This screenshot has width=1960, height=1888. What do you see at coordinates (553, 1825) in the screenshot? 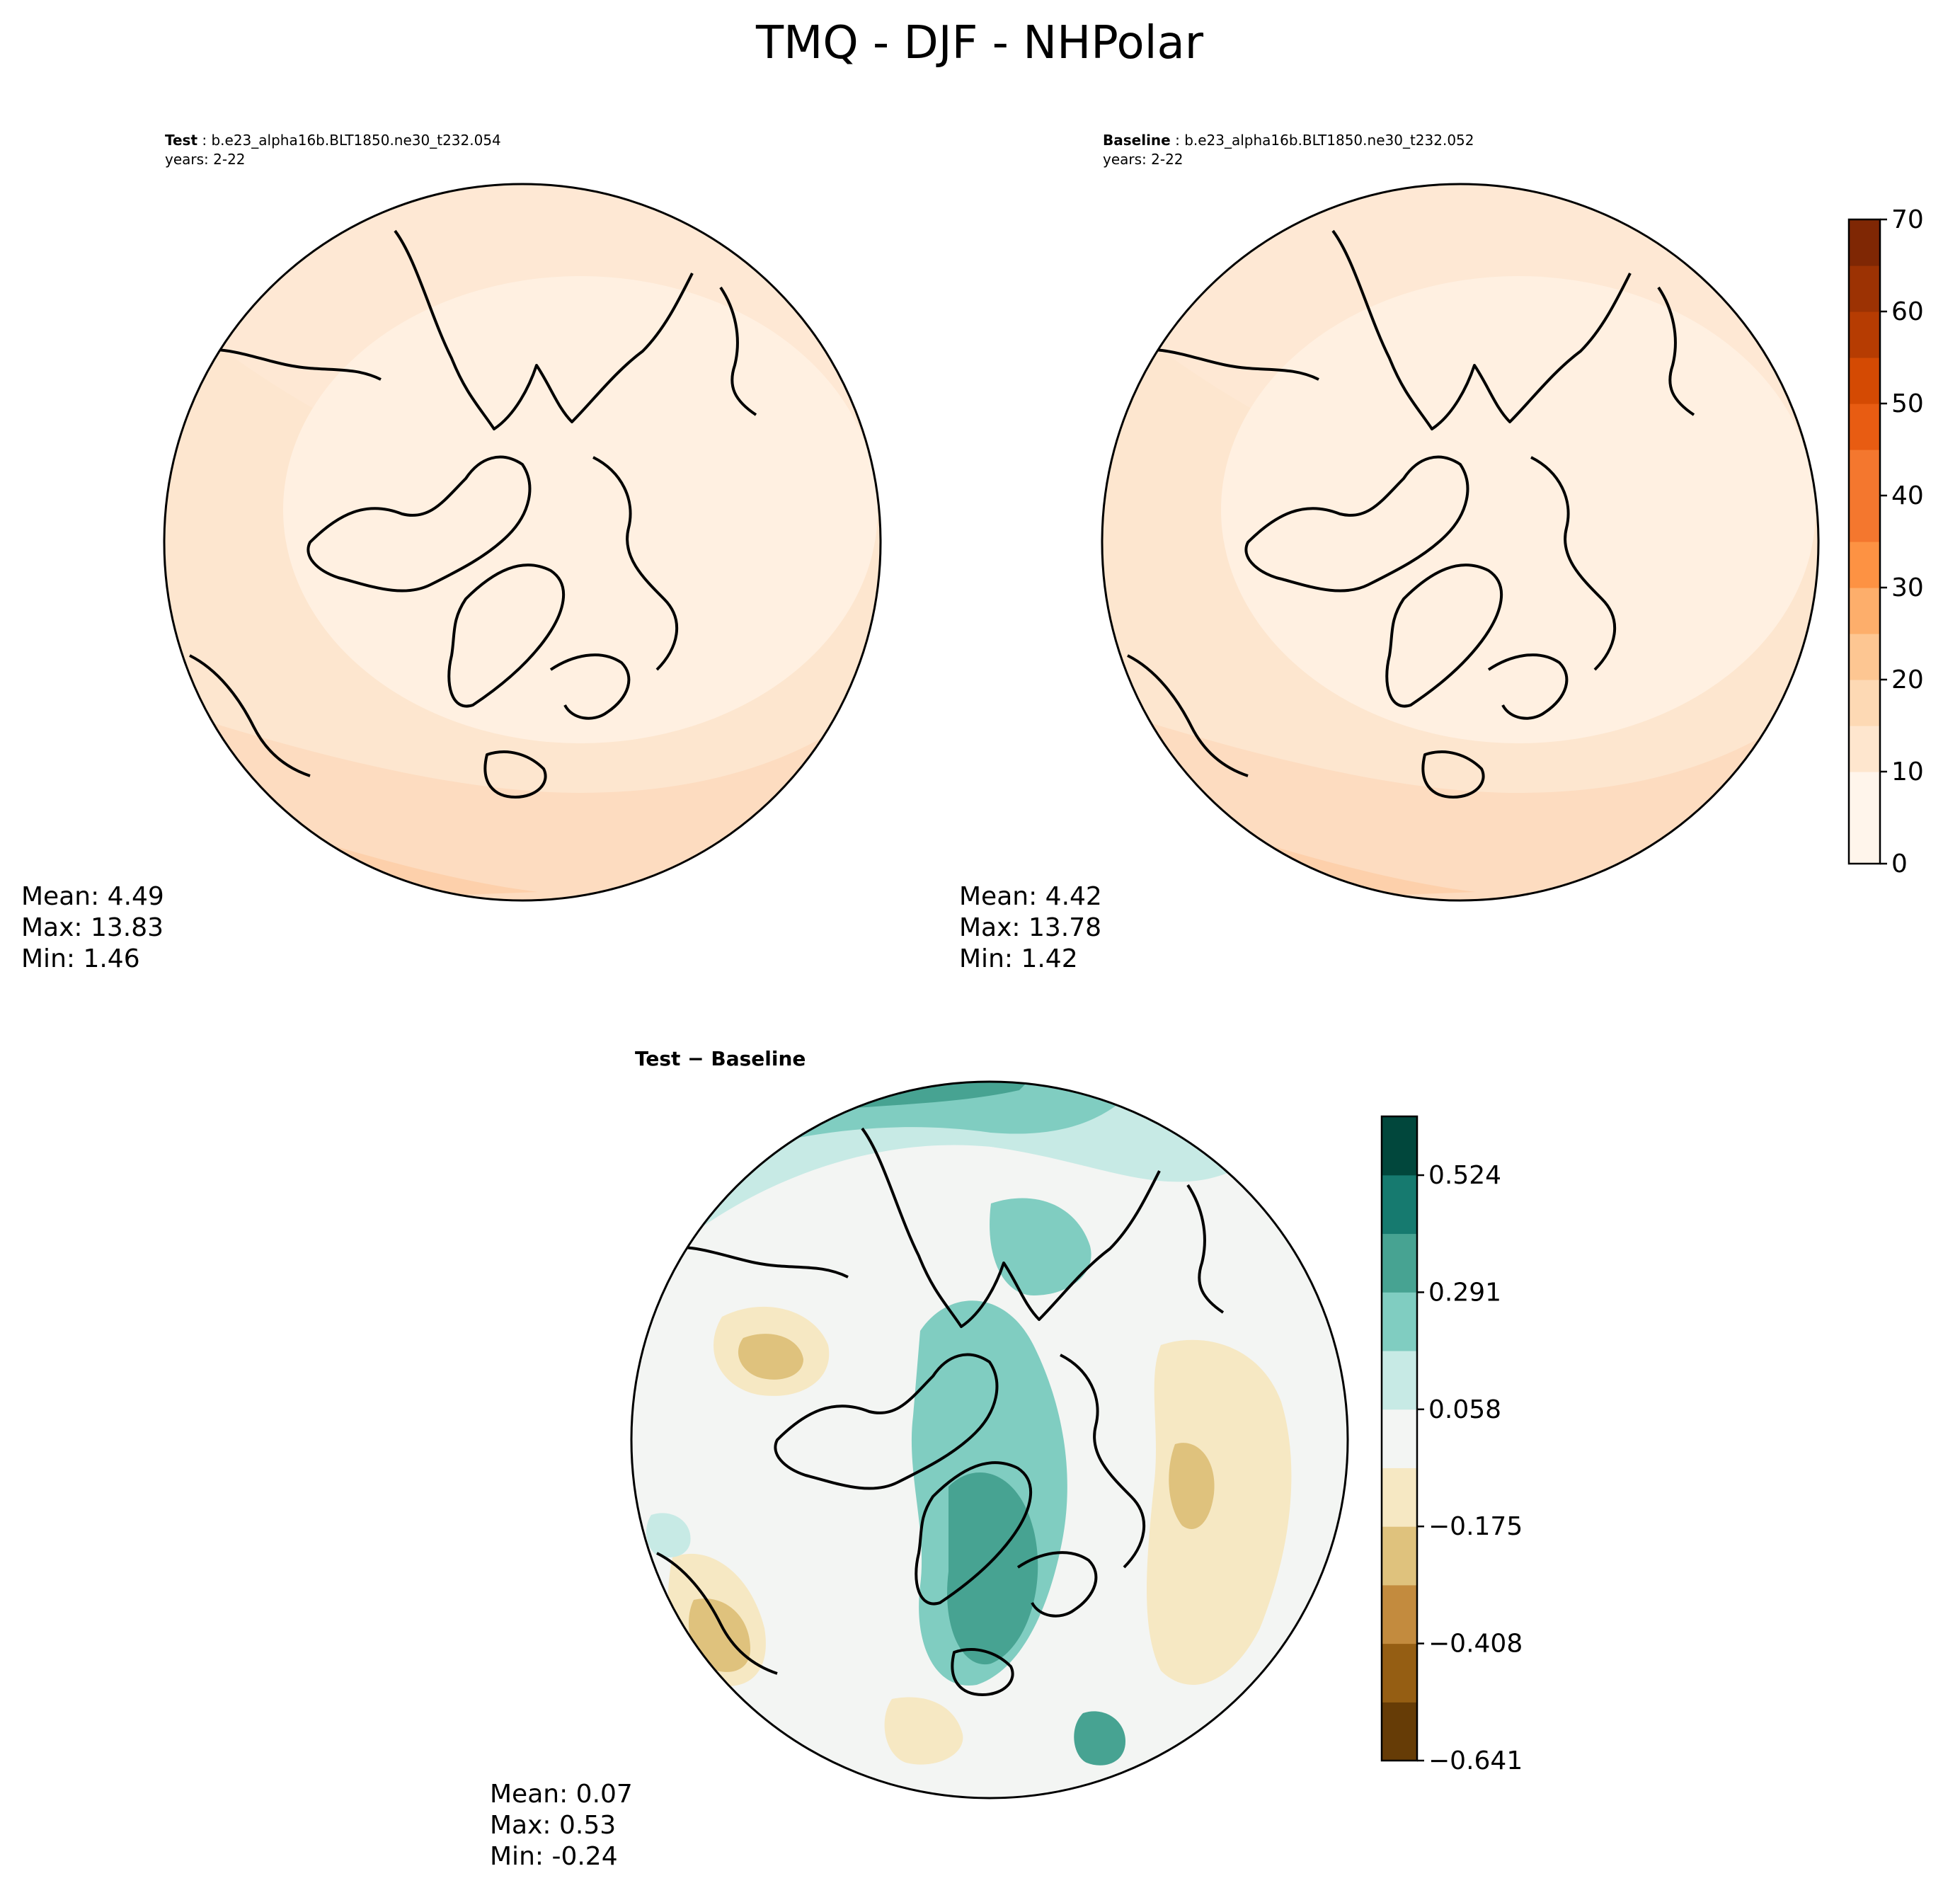
I see `panel-diff-max: Max: 0.53` at bounding box center [553, 1825].